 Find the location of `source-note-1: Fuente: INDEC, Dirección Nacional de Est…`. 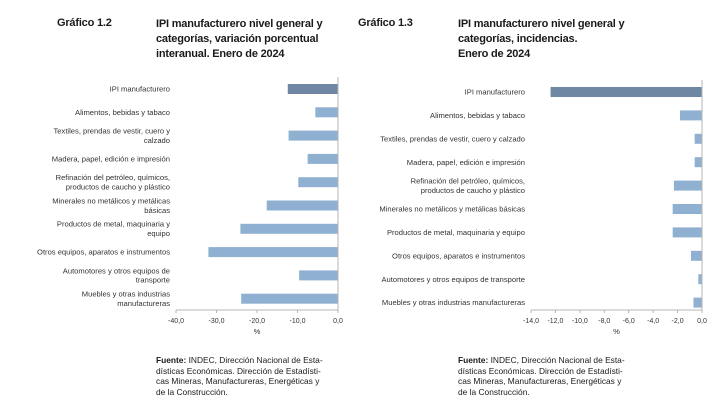

source-note-1: Fuente: INDEC, Dirección Nacional de Est… is located at coordinates (239, 376).